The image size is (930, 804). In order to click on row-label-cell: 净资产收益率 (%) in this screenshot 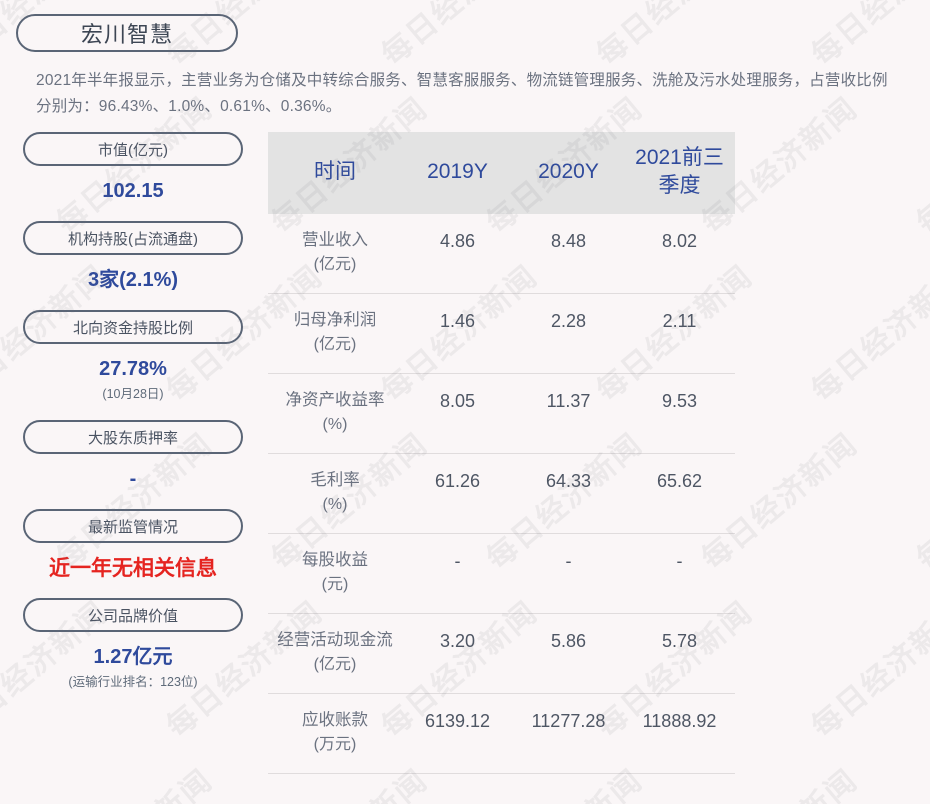, I will do `click(335, 413)`.